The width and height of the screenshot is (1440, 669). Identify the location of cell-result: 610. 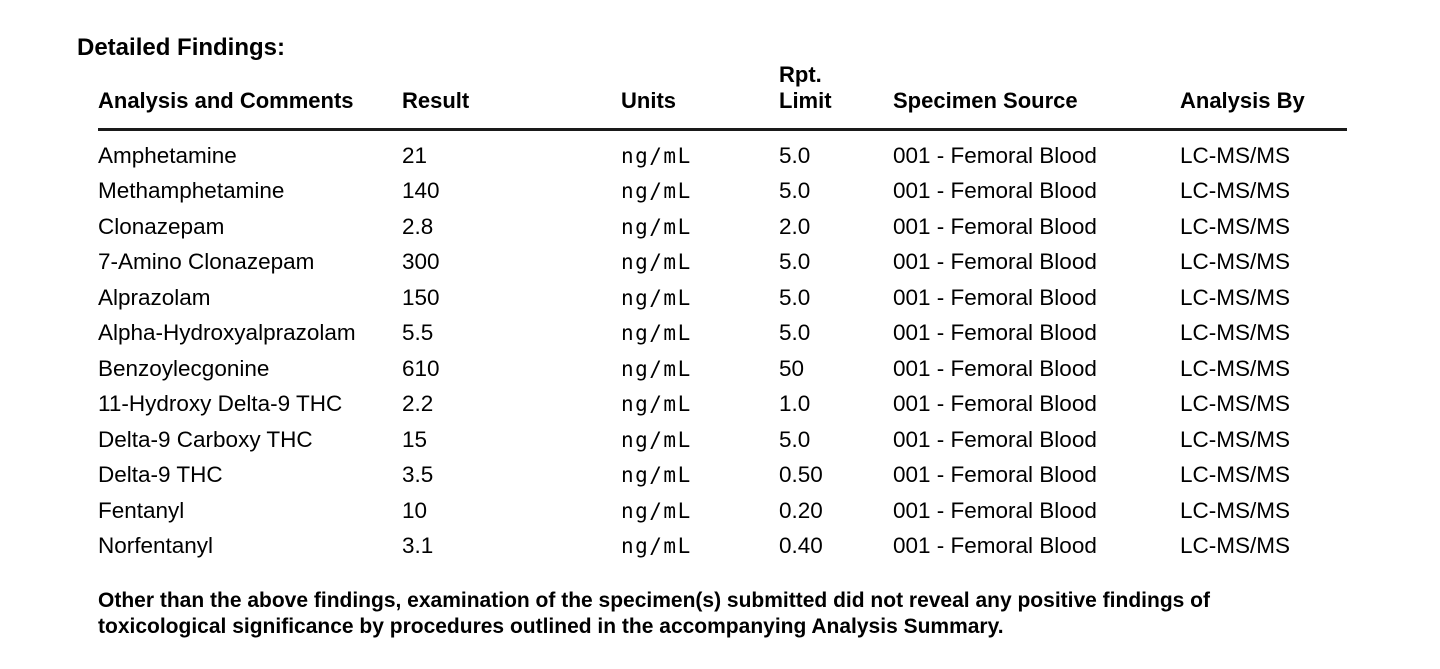
(421, 368).